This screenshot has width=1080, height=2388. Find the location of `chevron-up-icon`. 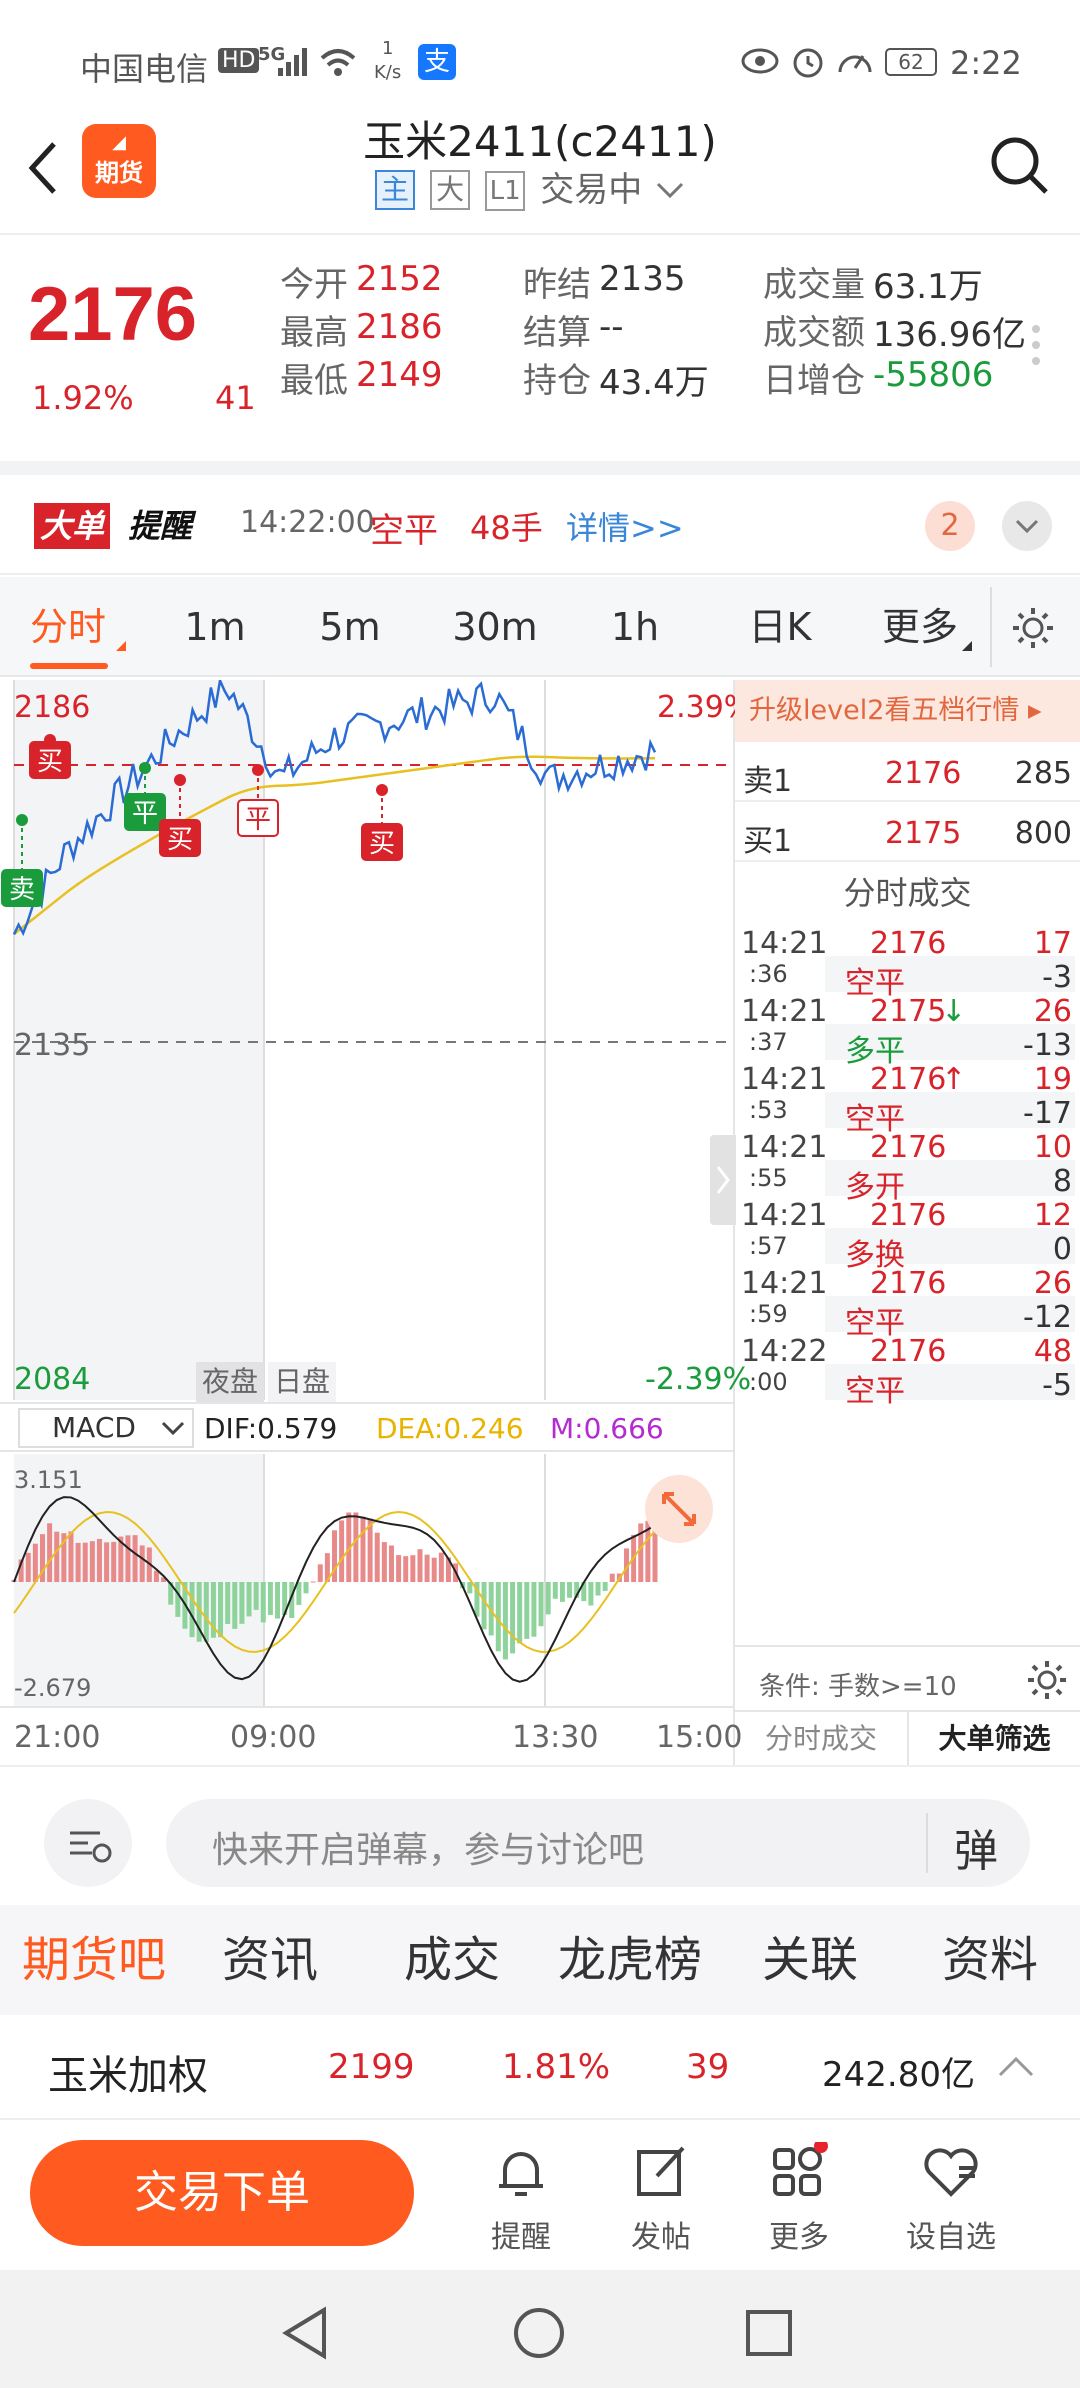

chevron-up-icon is located at coordinates (1016, 2066).